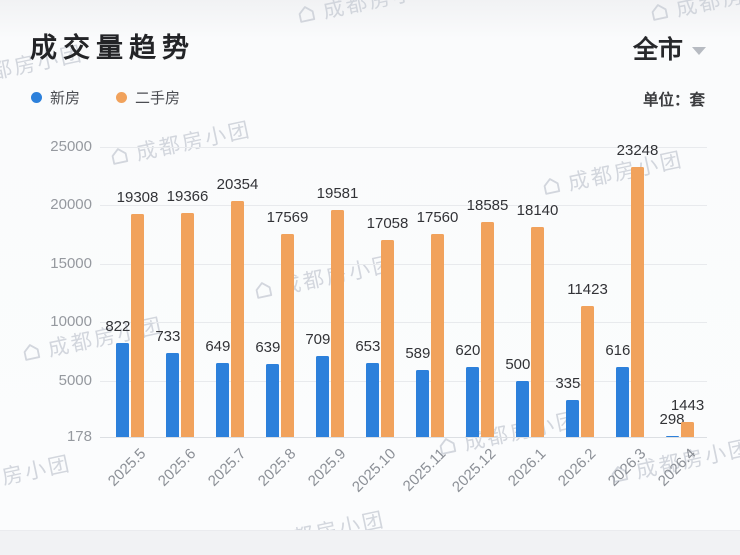 The image size is (740, 555). What do you see at coordinates (672, 436) in the screenshot?
I see `bar-new-homes-2026.4` at bounding box center [672, 436].